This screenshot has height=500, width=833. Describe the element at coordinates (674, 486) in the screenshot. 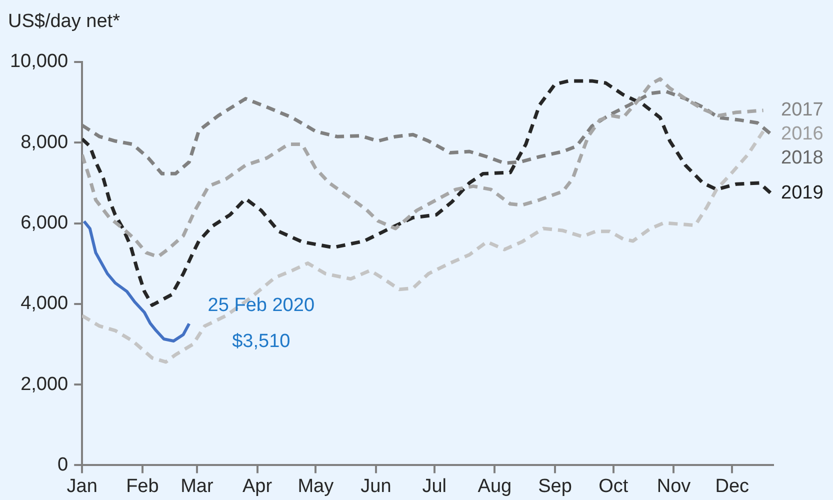

I see `x-tick-label: Nov` at that location.